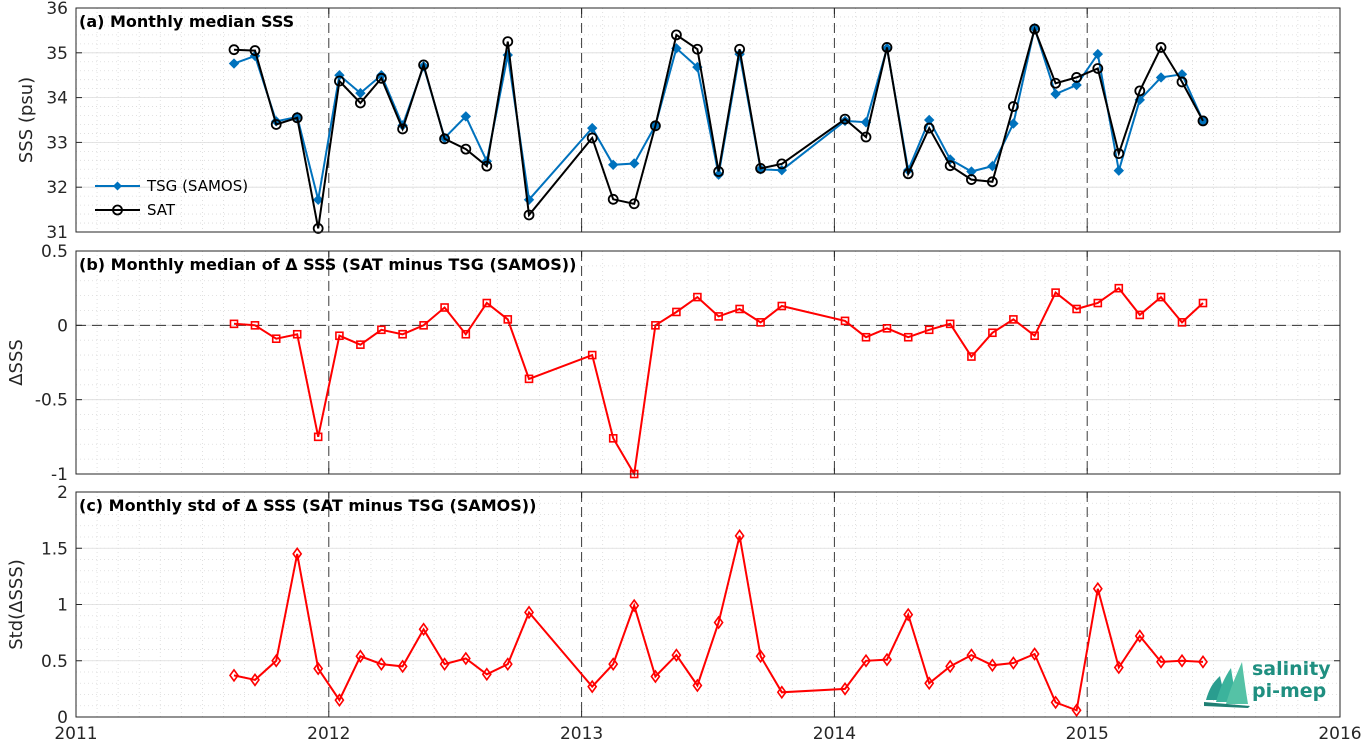 Image resolution: width=1364 pixels, height=745 pixels. Describe the element at coordinates (26, 120) in the screenshot. I see `panel-a-y-axis-label: SSS (psu)` at that location.